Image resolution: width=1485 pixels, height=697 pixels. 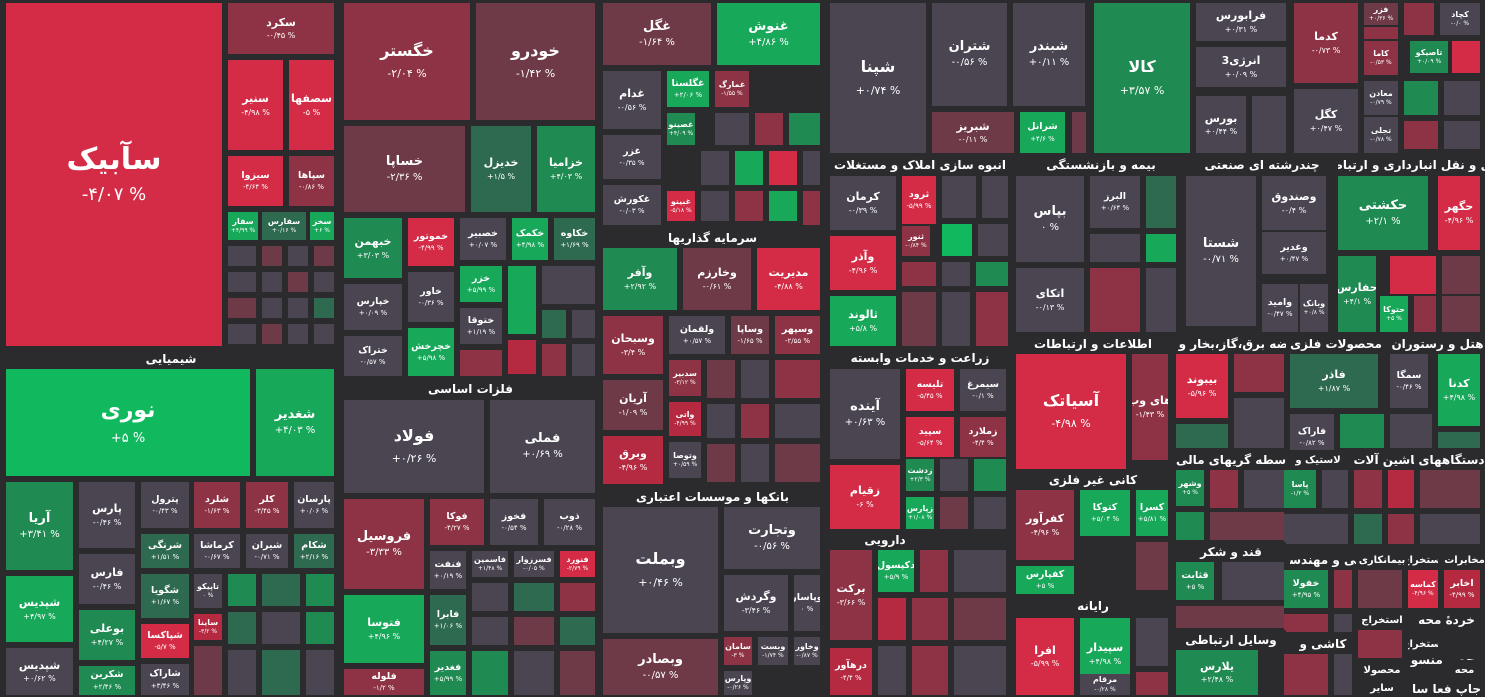 I want to click on stock-tile: فغدیر +۵/۹۹ %, so click(x=448, y=673).